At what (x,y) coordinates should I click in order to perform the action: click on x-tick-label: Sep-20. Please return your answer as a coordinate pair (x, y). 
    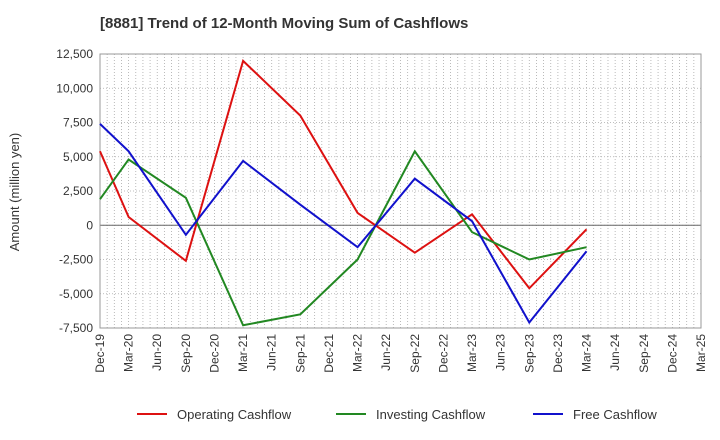
    Looking at the image, I should click on (186, 353).